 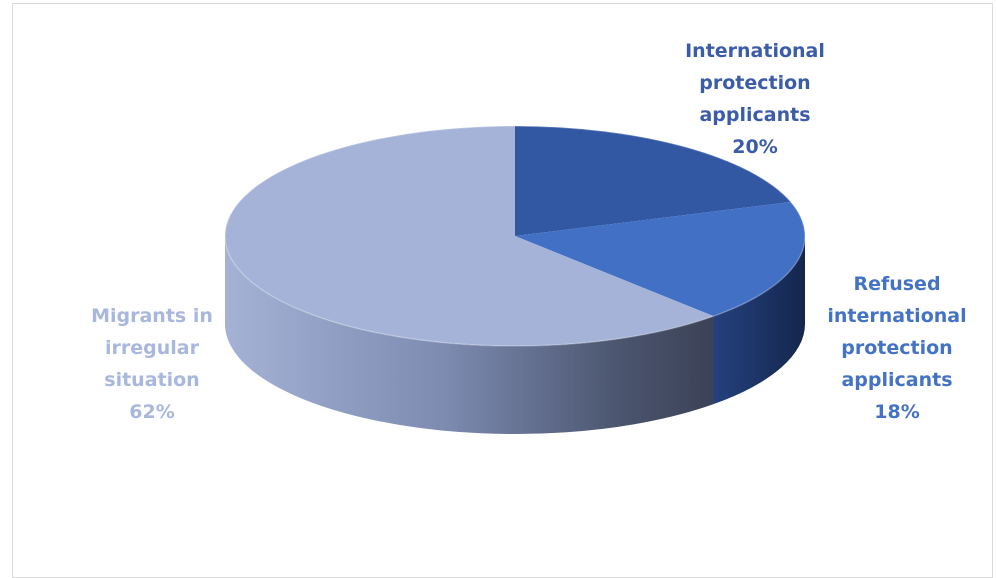 I want to click on data-label-text: international, so click(x=896, y=316).